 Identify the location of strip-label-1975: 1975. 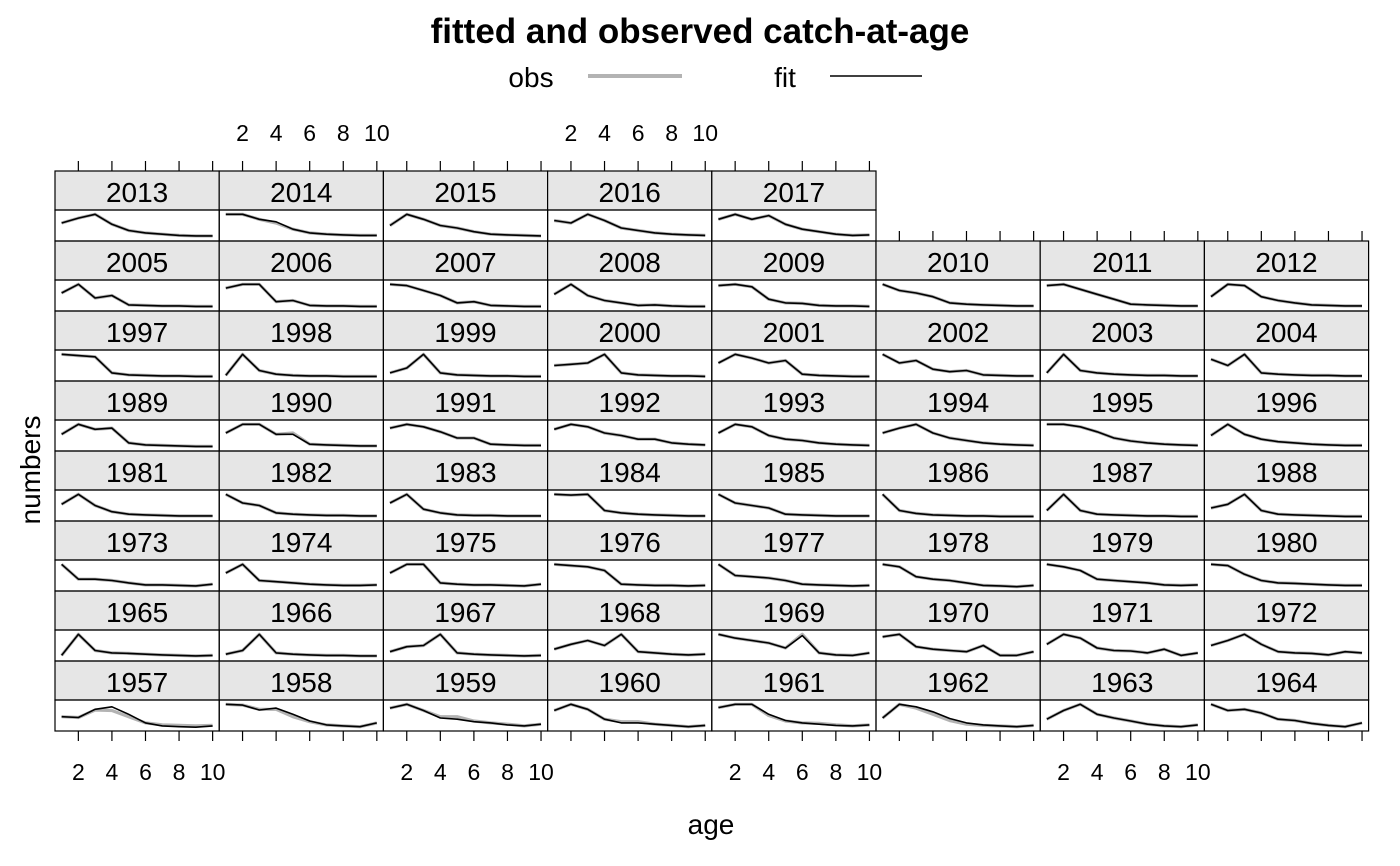
(465, 542).